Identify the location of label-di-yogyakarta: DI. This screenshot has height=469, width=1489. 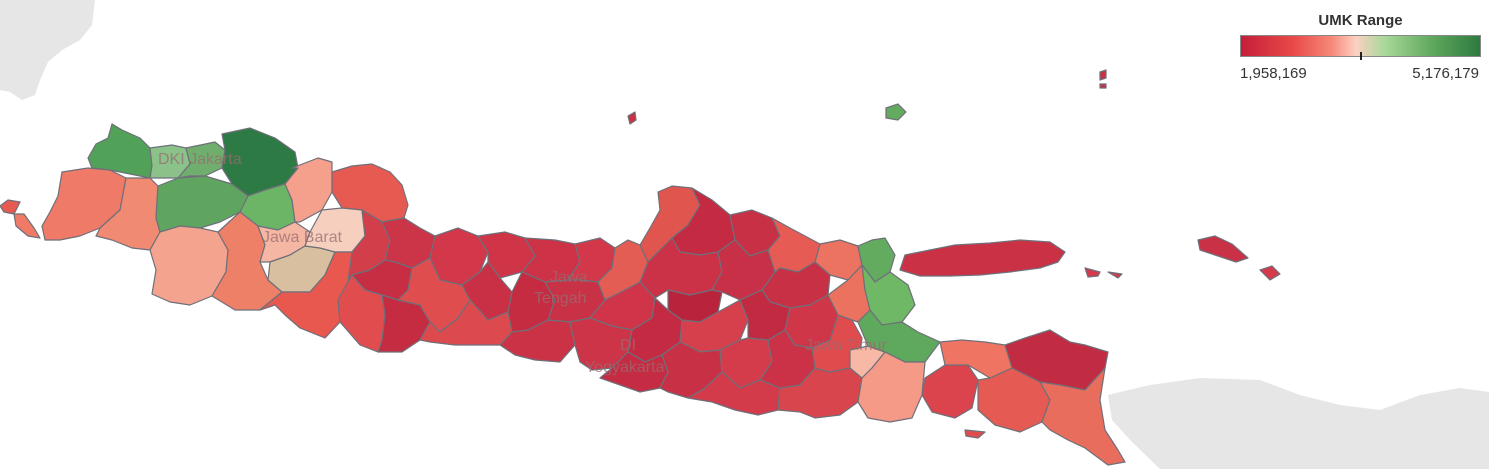
(628, 345).